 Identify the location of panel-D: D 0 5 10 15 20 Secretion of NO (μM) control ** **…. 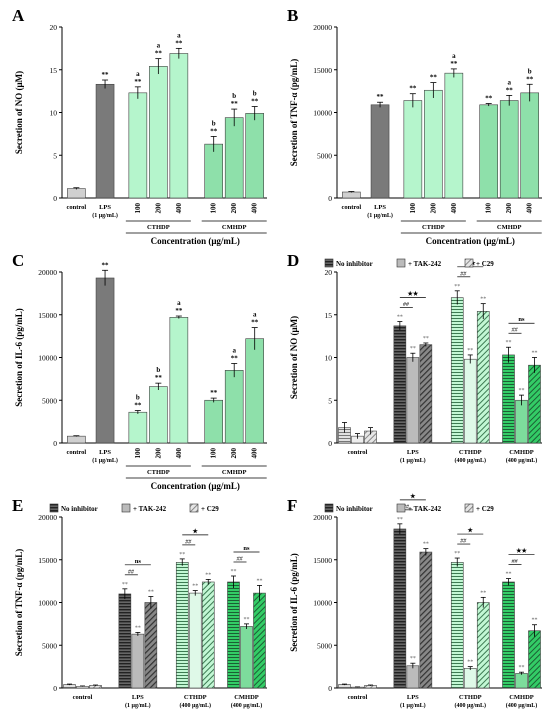
(414, 357).